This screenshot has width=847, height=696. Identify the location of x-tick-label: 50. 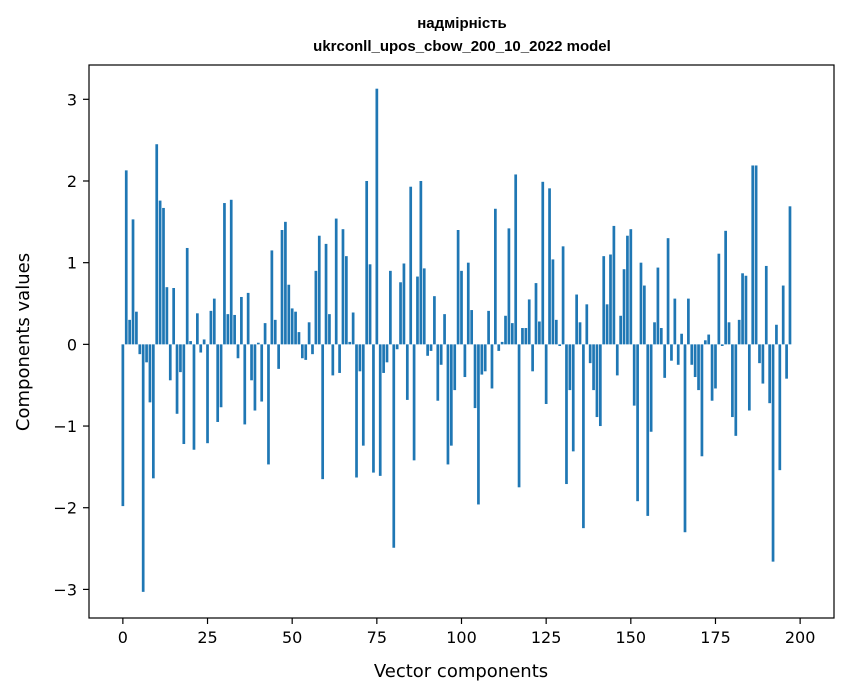
(292, 637).